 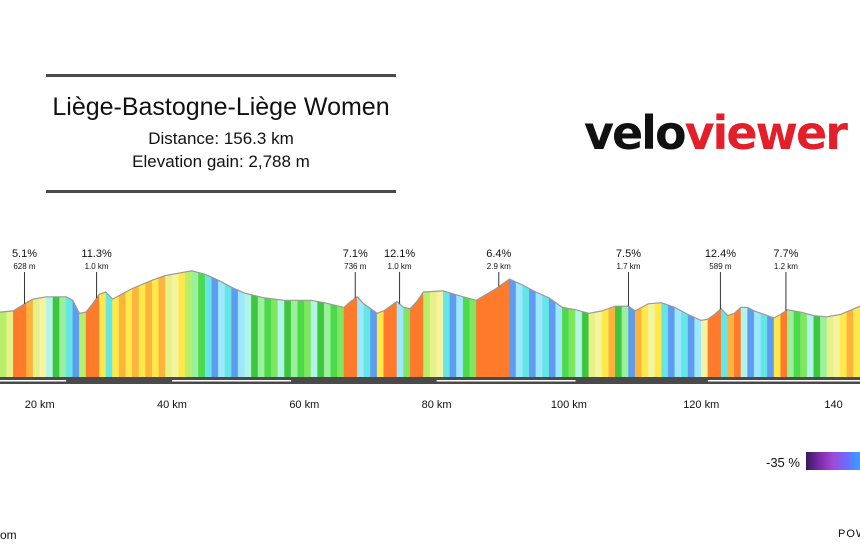 What do you see at coordinates (24, 266) in the screenshot?
I see `climb-length-label: 628 m` at bounding box center [24, 266].